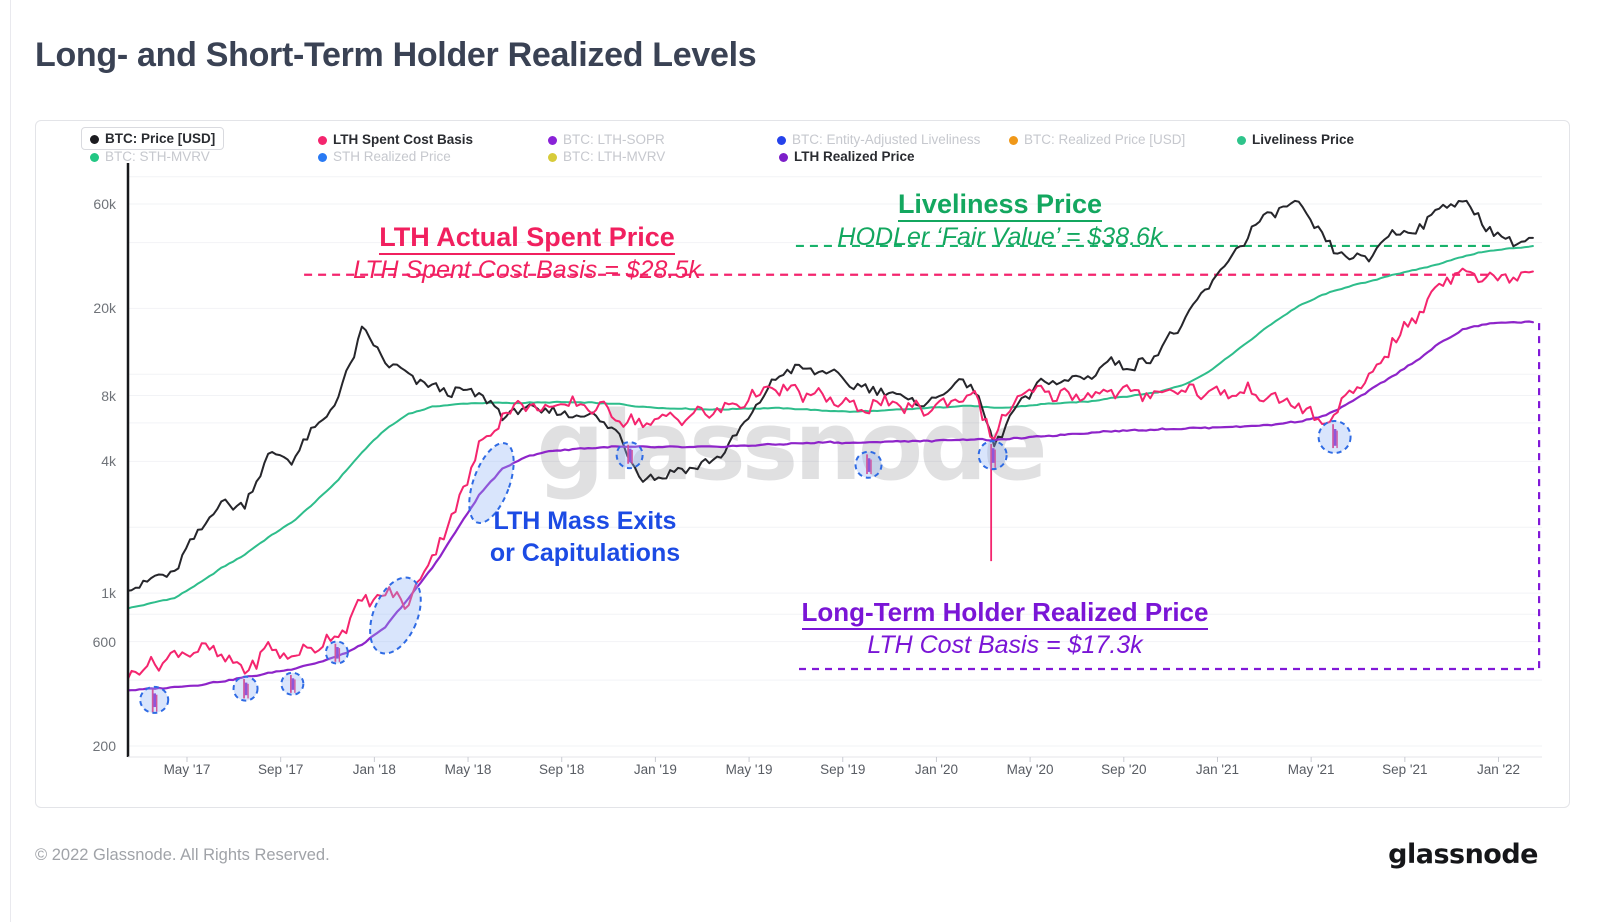 The width and height of the screenshot is (1600, 922). I want to click on copyright-text: © 2022 Glassnode. All Rights Reserved., so click(182, 855).